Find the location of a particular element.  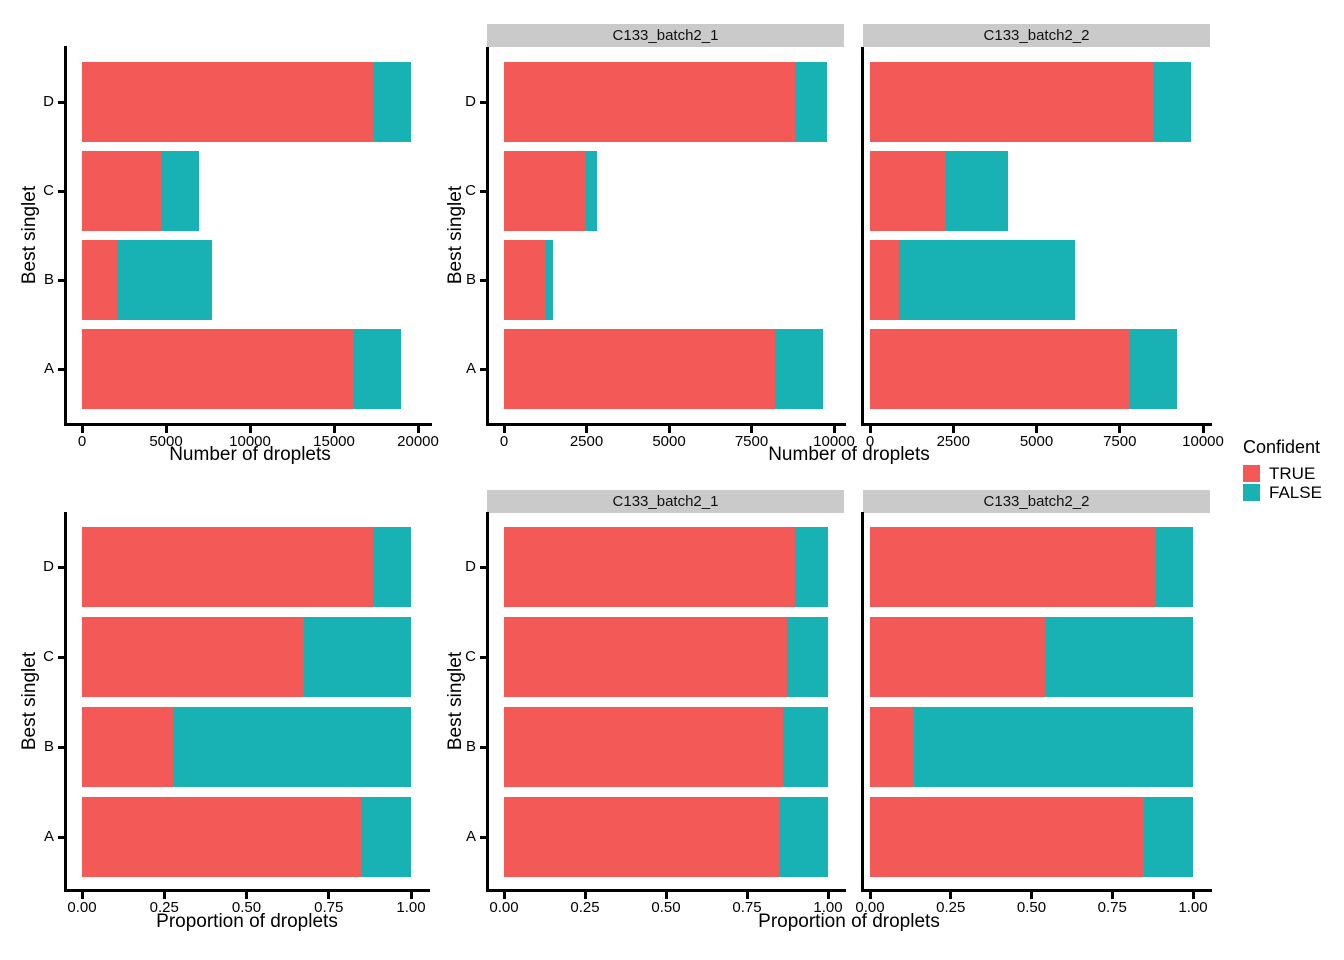

x-tick-label: 7500 is located at coordinates (751, 441).